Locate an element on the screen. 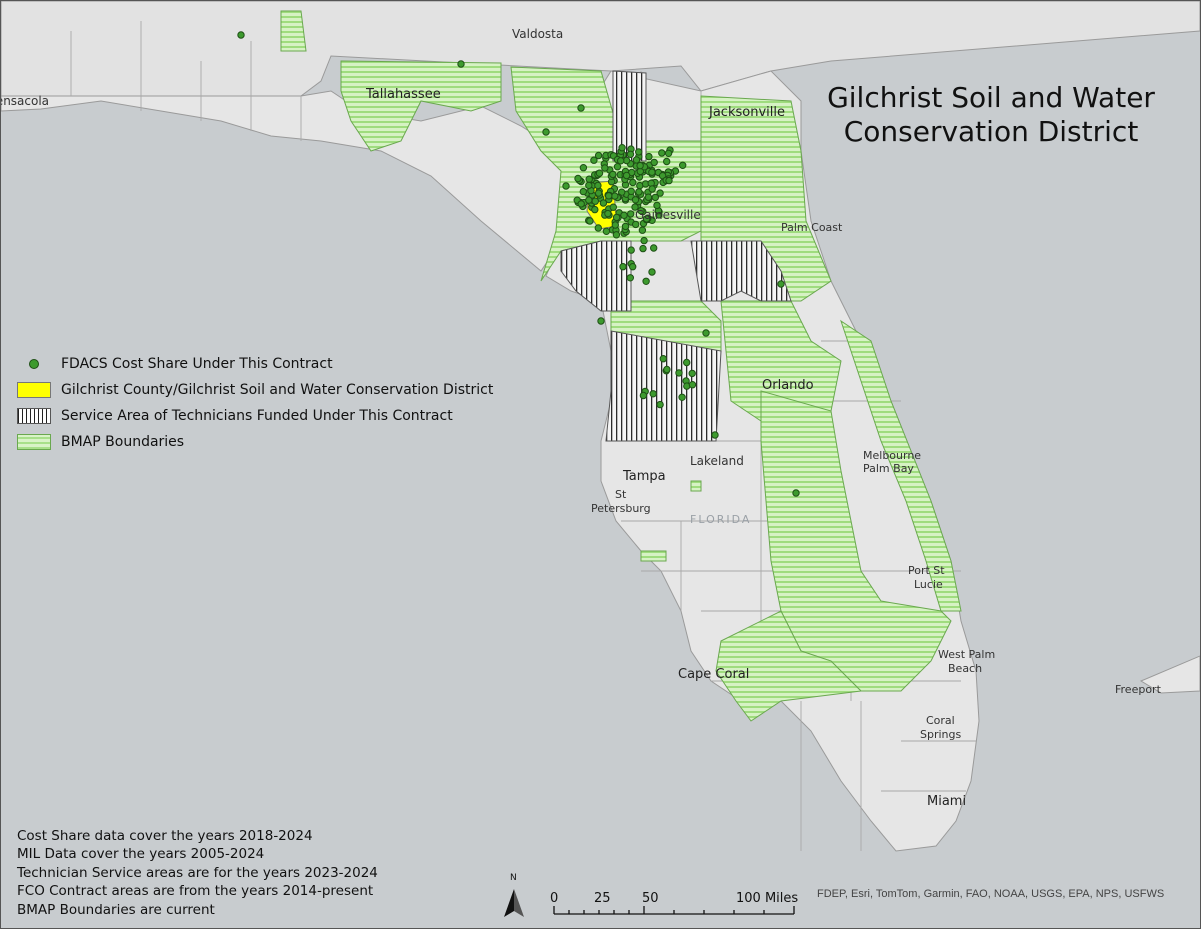  scale-bar is located at coordinates (674, 910).